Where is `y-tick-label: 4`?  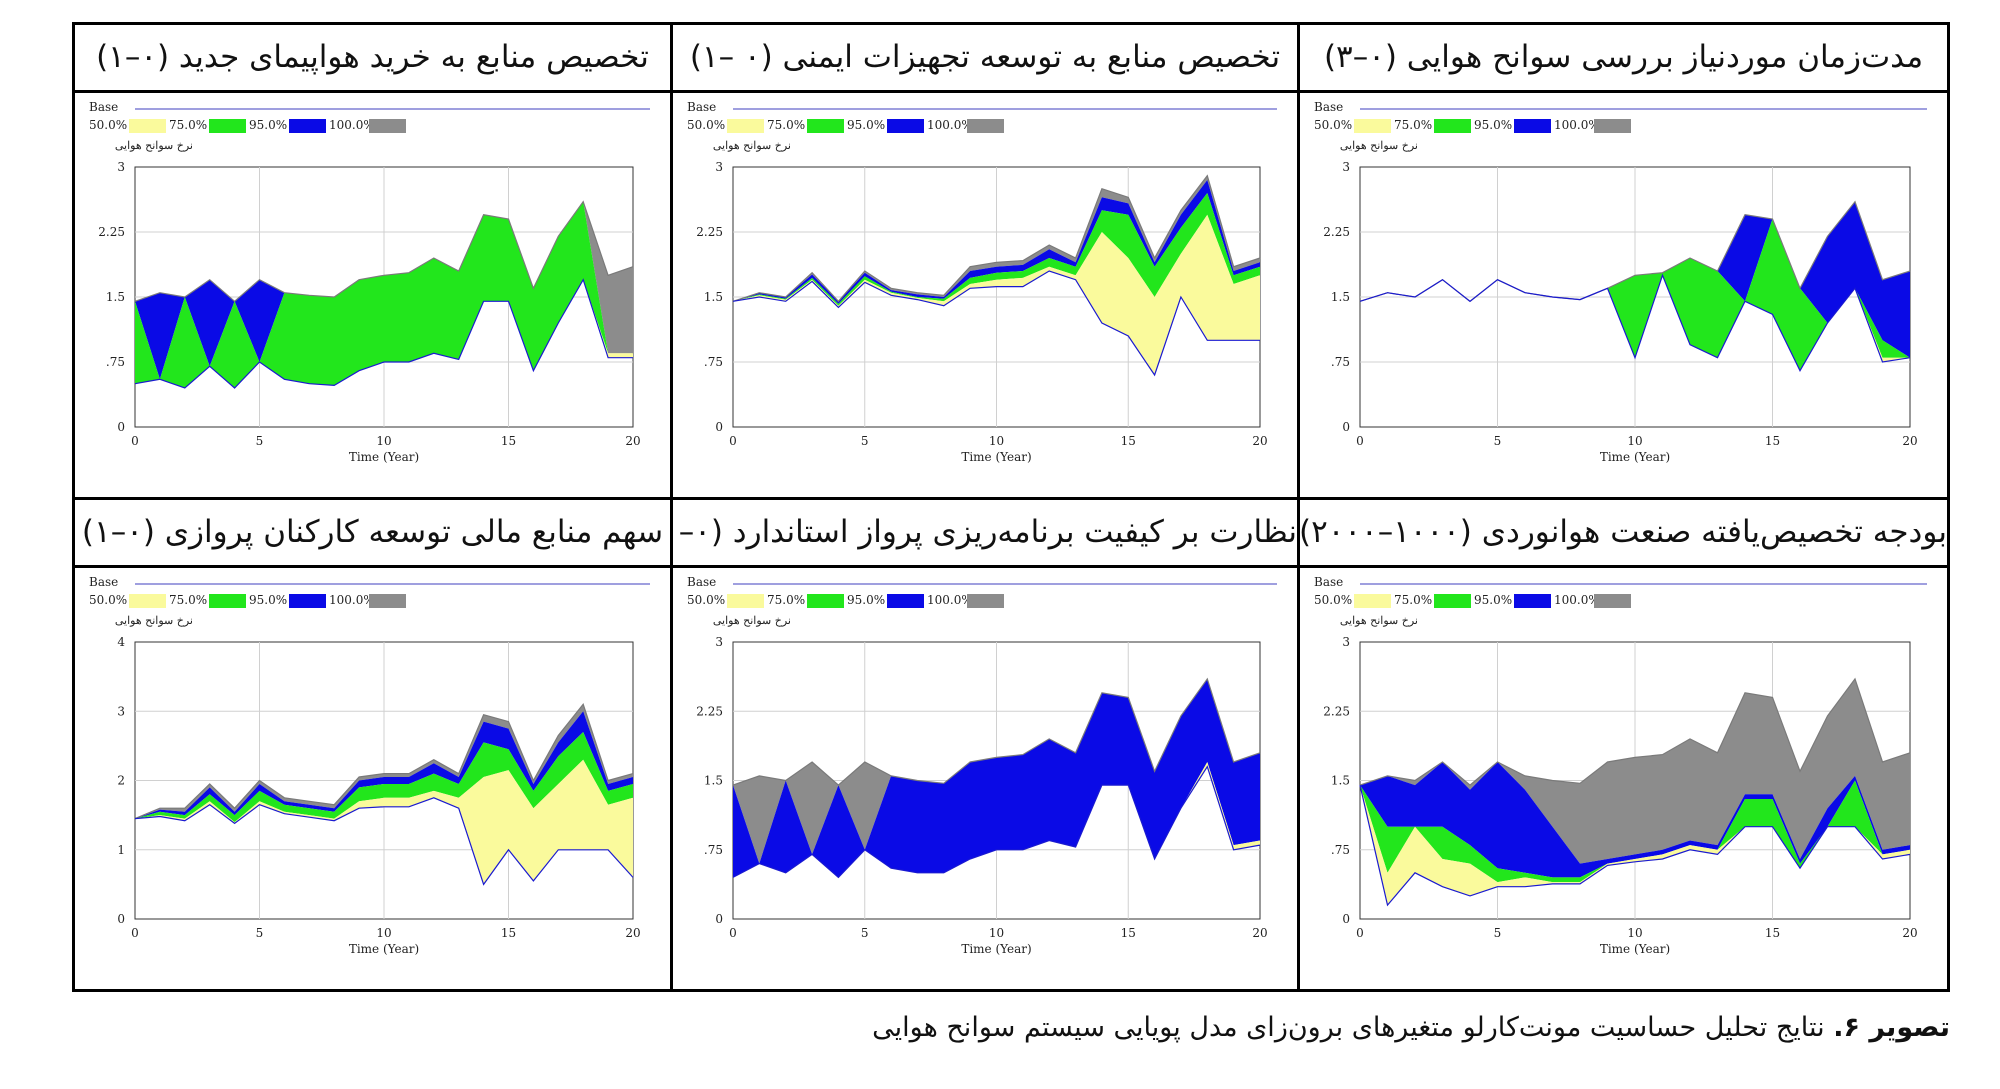 y-tick-label: 4 is located at coordinates (121, 642).